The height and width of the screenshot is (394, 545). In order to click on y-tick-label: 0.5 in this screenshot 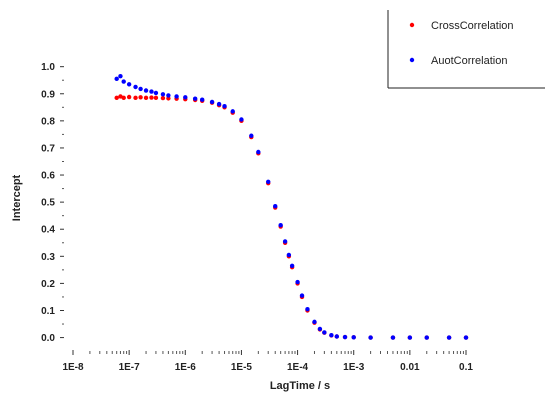, I will do `click(48, 203)`.